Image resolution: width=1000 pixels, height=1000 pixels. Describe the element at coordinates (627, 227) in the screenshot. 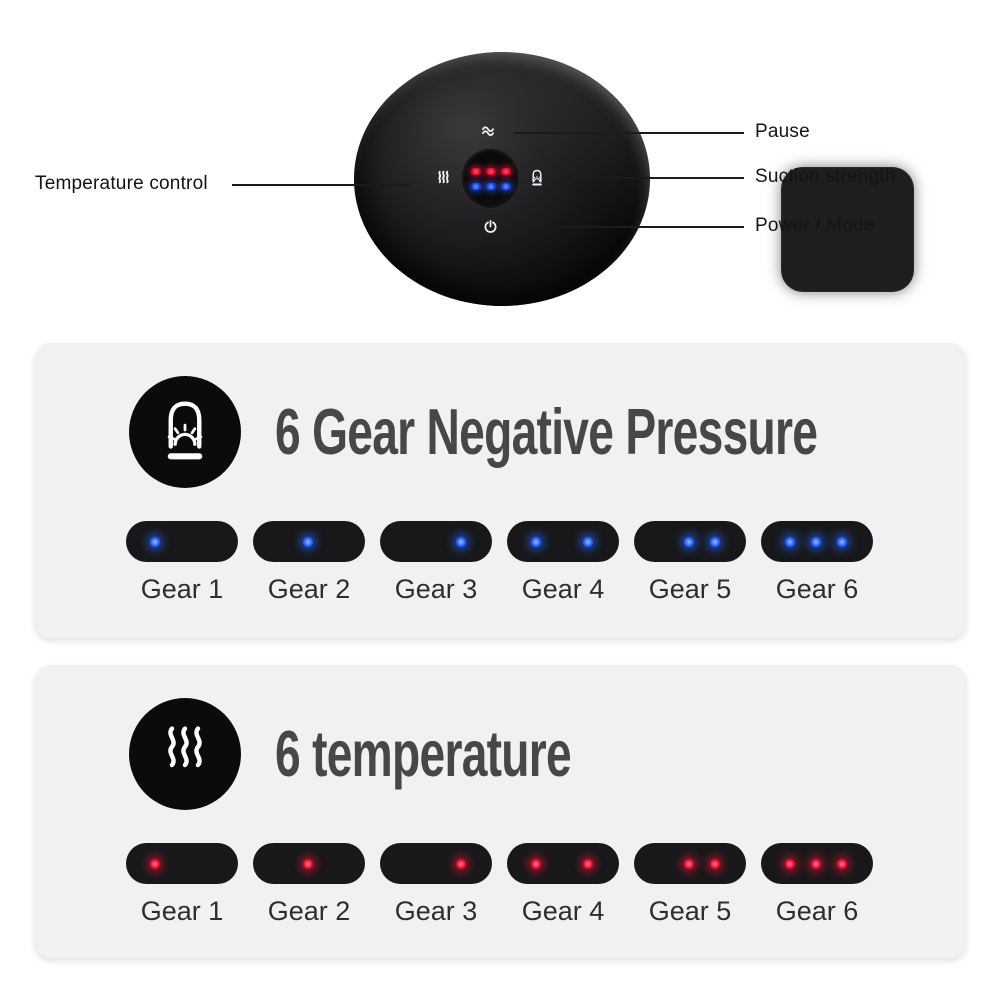

I see `callout-line-power` at that location.